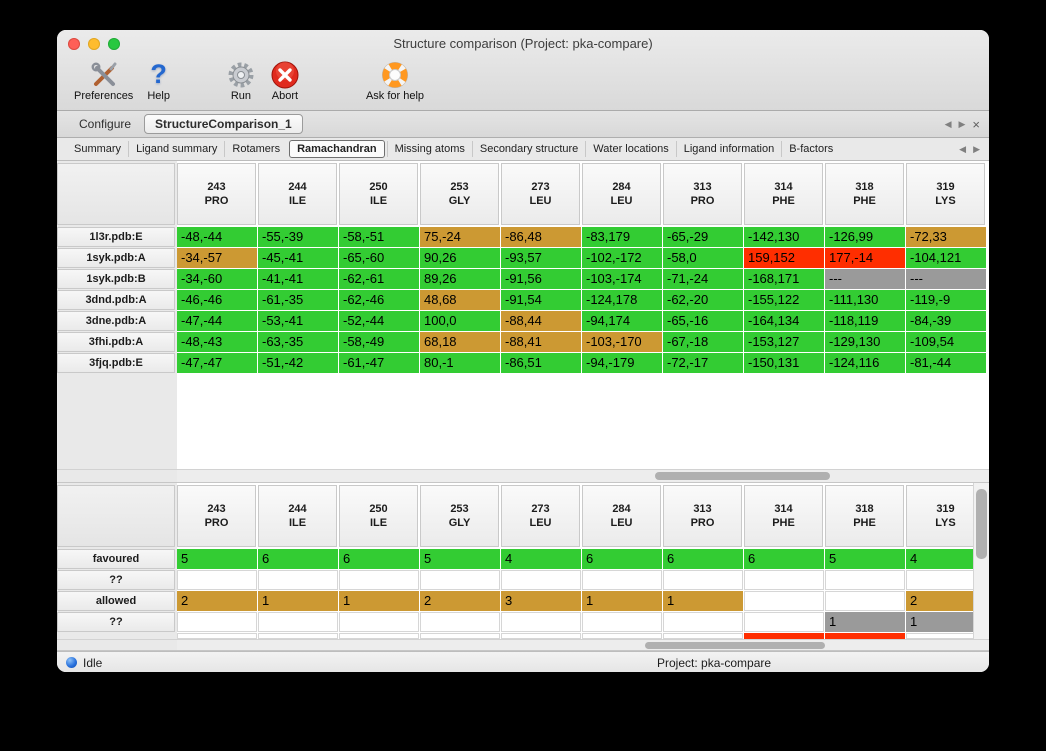 The height and width of the screenshot is (751, 1046). What do you see at coordinates (285, 80) in the screenshot?
I see `abort-button: Abort` at bounding box center [285, 80].